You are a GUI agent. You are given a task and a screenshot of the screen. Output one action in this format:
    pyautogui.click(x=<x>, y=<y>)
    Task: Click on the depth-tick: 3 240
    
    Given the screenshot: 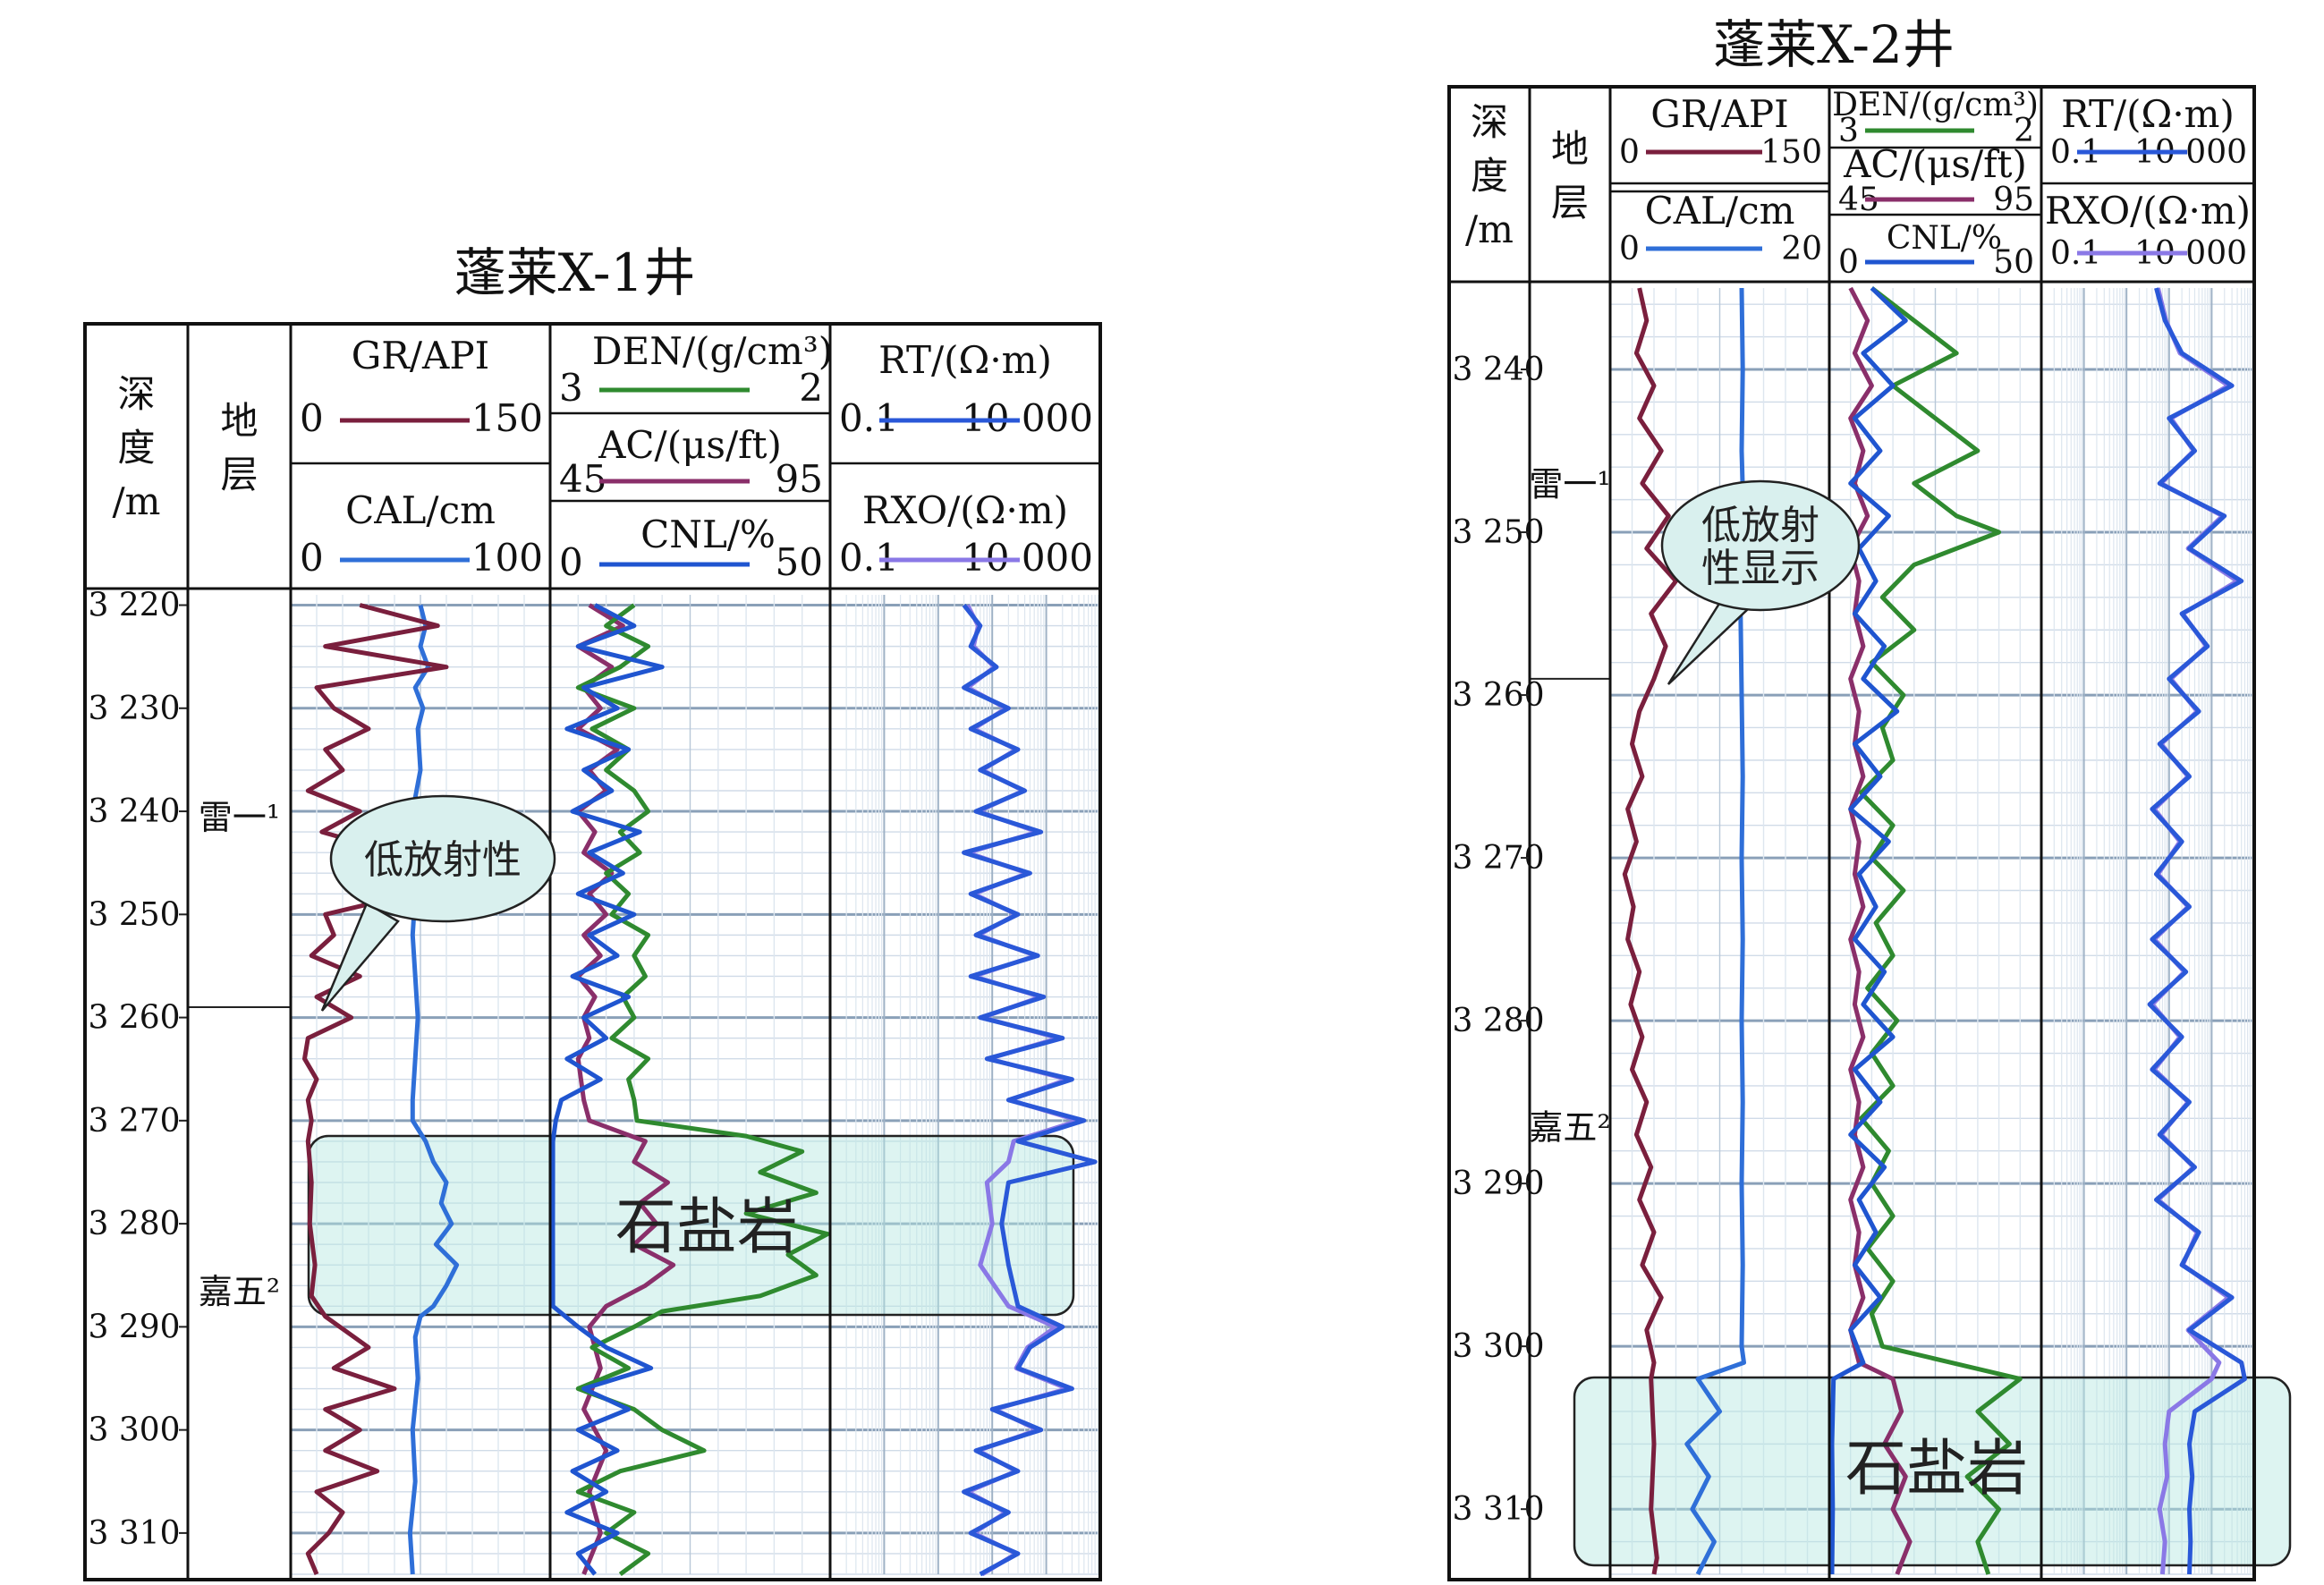 What is the action you would take?
    pyautogui.click(x=134, y=811)
    